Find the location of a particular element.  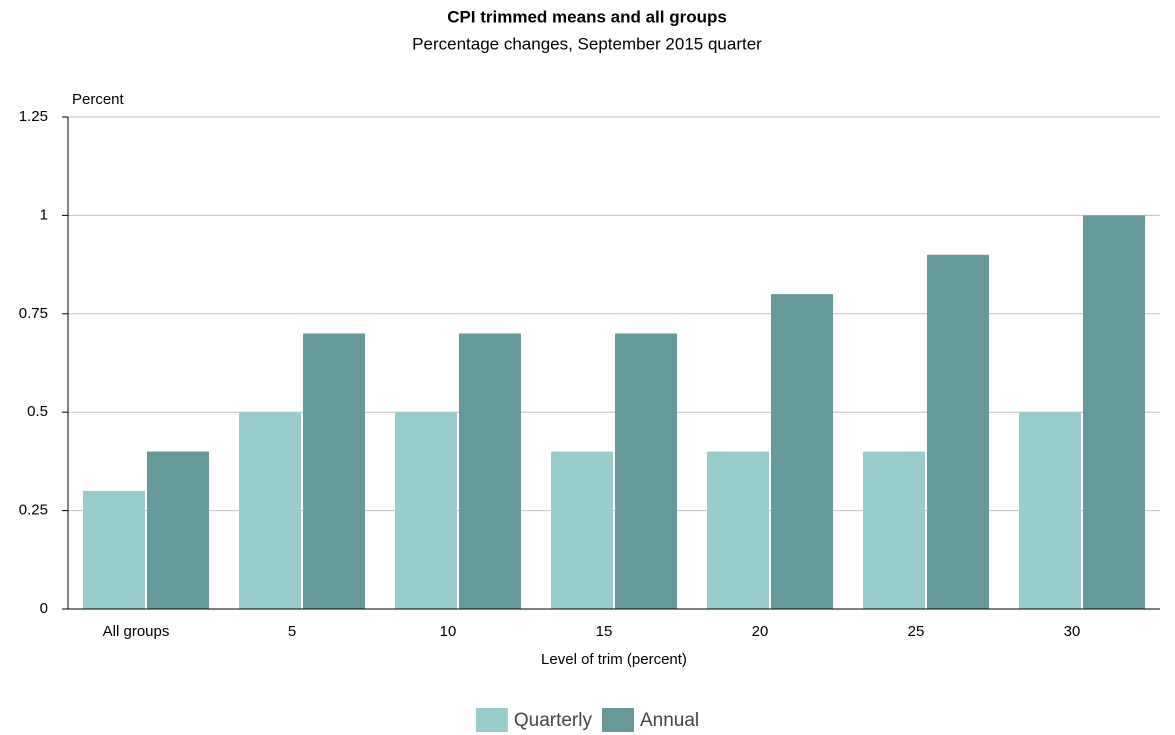

chart-title: CPI trimmed means and all groups is located at coordinates (587, 16).